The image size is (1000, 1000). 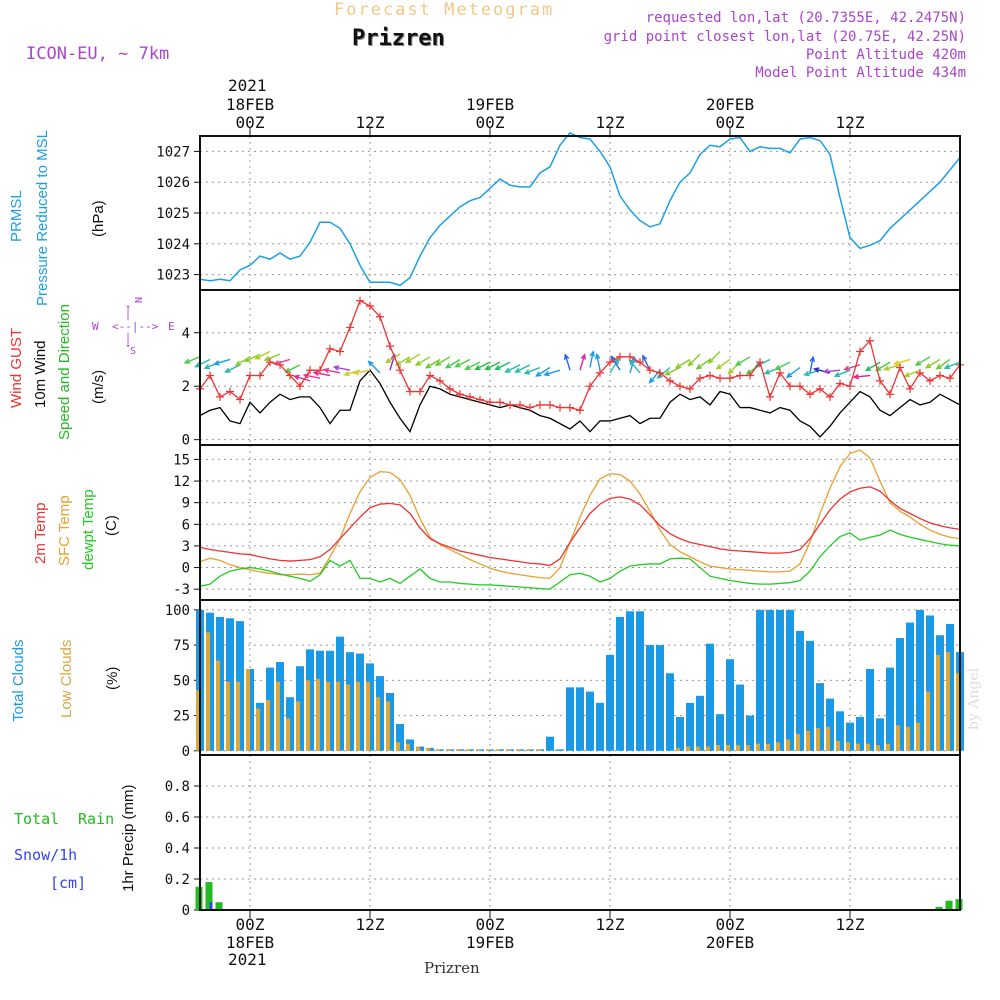 I want to click on precip-total-label: Total, so click(x=37, y=819).